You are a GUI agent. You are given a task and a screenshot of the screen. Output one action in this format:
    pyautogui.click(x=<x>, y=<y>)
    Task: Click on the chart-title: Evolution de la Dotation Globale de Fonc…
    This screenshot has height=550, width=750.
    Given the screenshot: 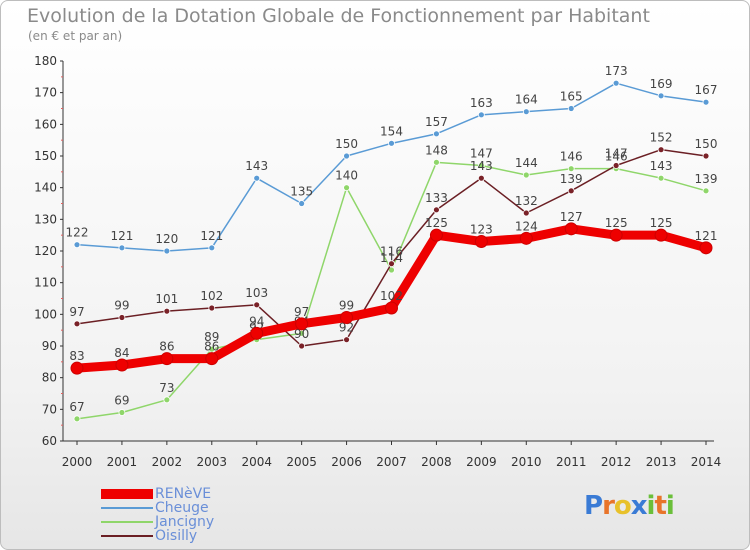 What is the action you would take?
    pyautogui.click(x=338, y=16)
    